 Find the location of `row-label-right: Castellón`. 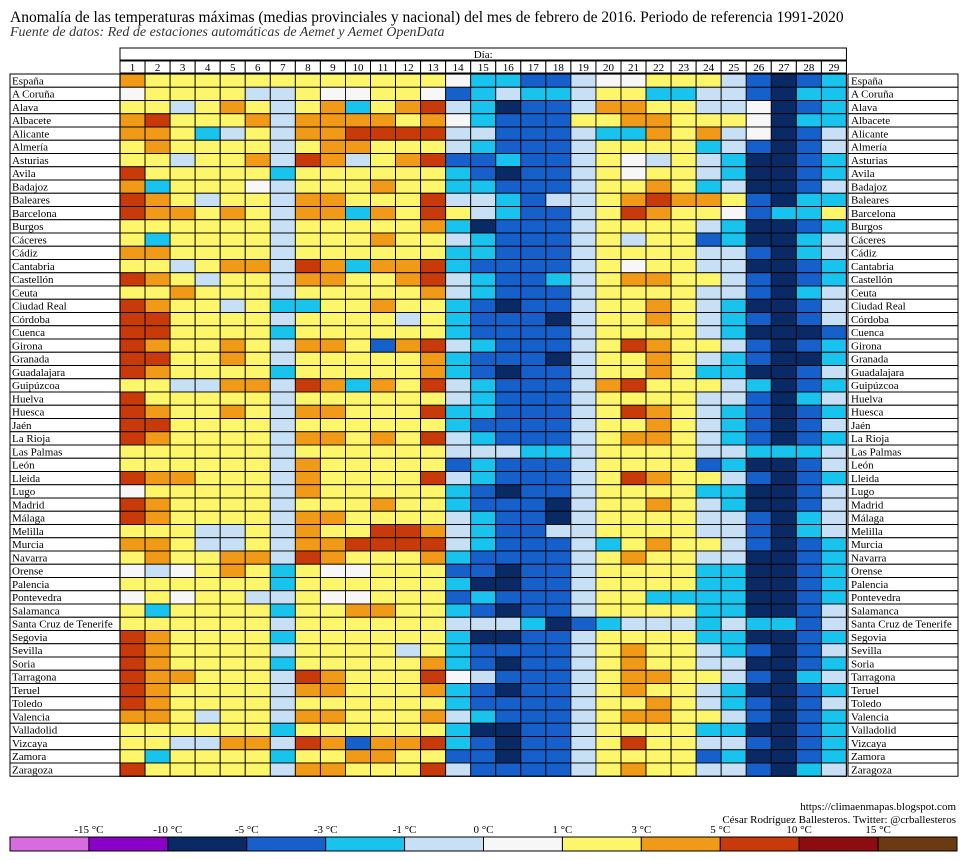

row-label-right: Castellón is located at coordinates (872, 280).